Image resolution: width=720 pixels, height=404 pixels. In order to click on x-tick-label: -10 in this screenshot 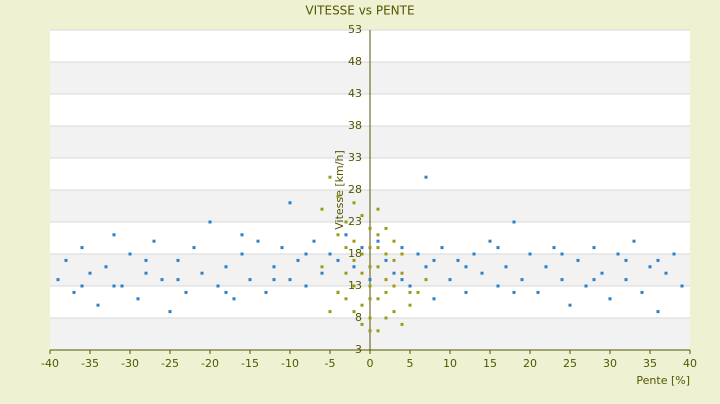, I will do `click(290, 363)`.